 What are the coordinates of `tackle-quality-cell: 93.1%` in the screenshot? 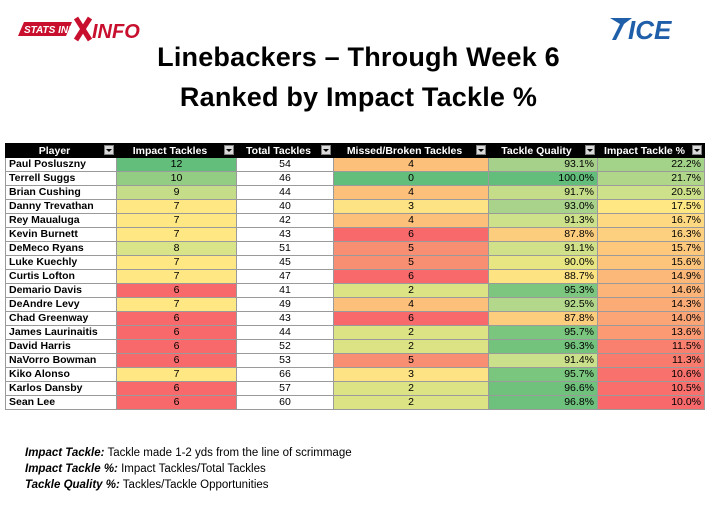 It's located at (543, 164).